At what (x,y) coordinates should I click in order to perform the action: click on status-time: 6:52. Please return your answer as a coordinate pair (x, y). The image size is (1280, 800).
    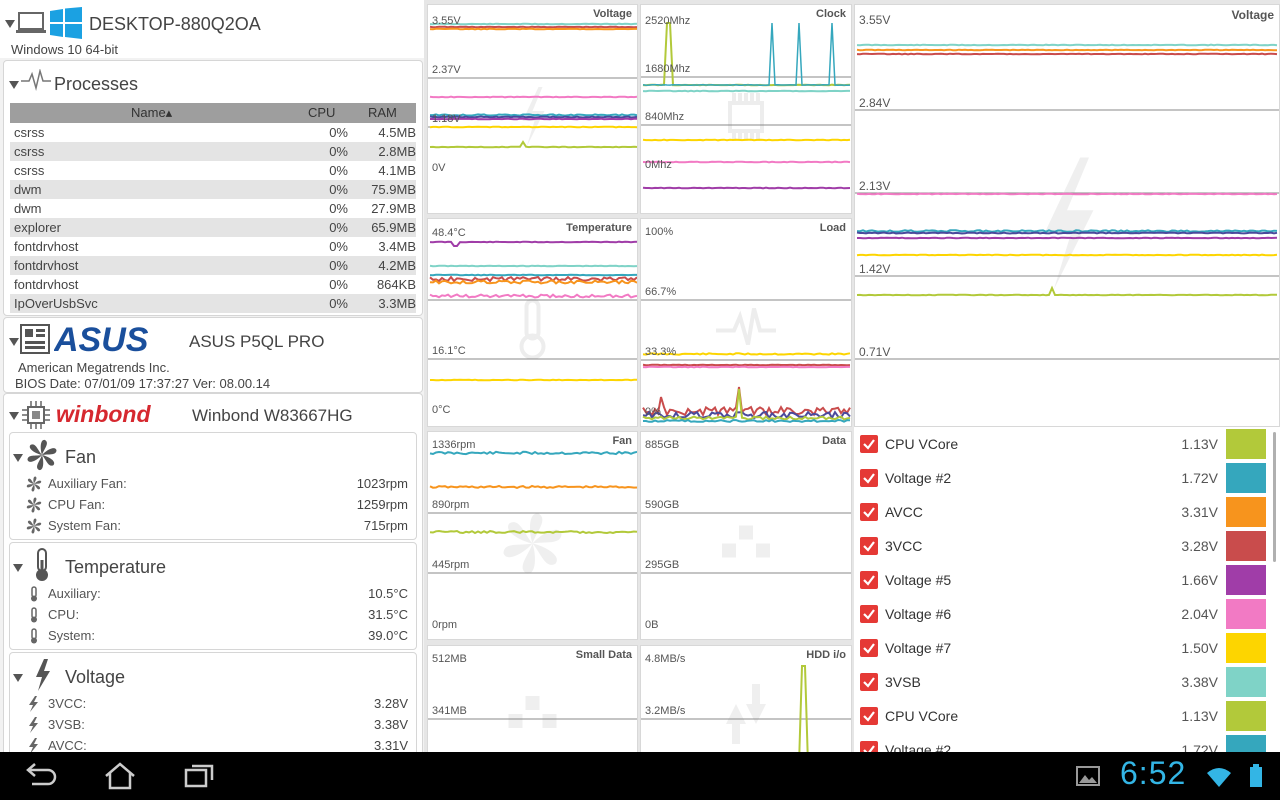
    Looking at the image, I should click on (1153, 773).